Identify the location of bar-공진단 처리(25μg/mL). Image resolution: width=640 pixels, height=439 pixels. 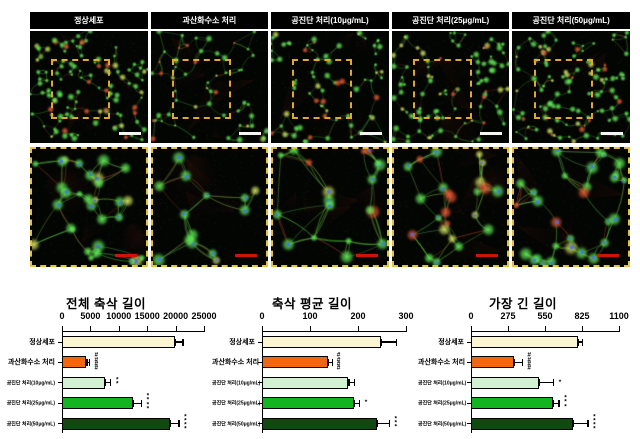
(308, 403).